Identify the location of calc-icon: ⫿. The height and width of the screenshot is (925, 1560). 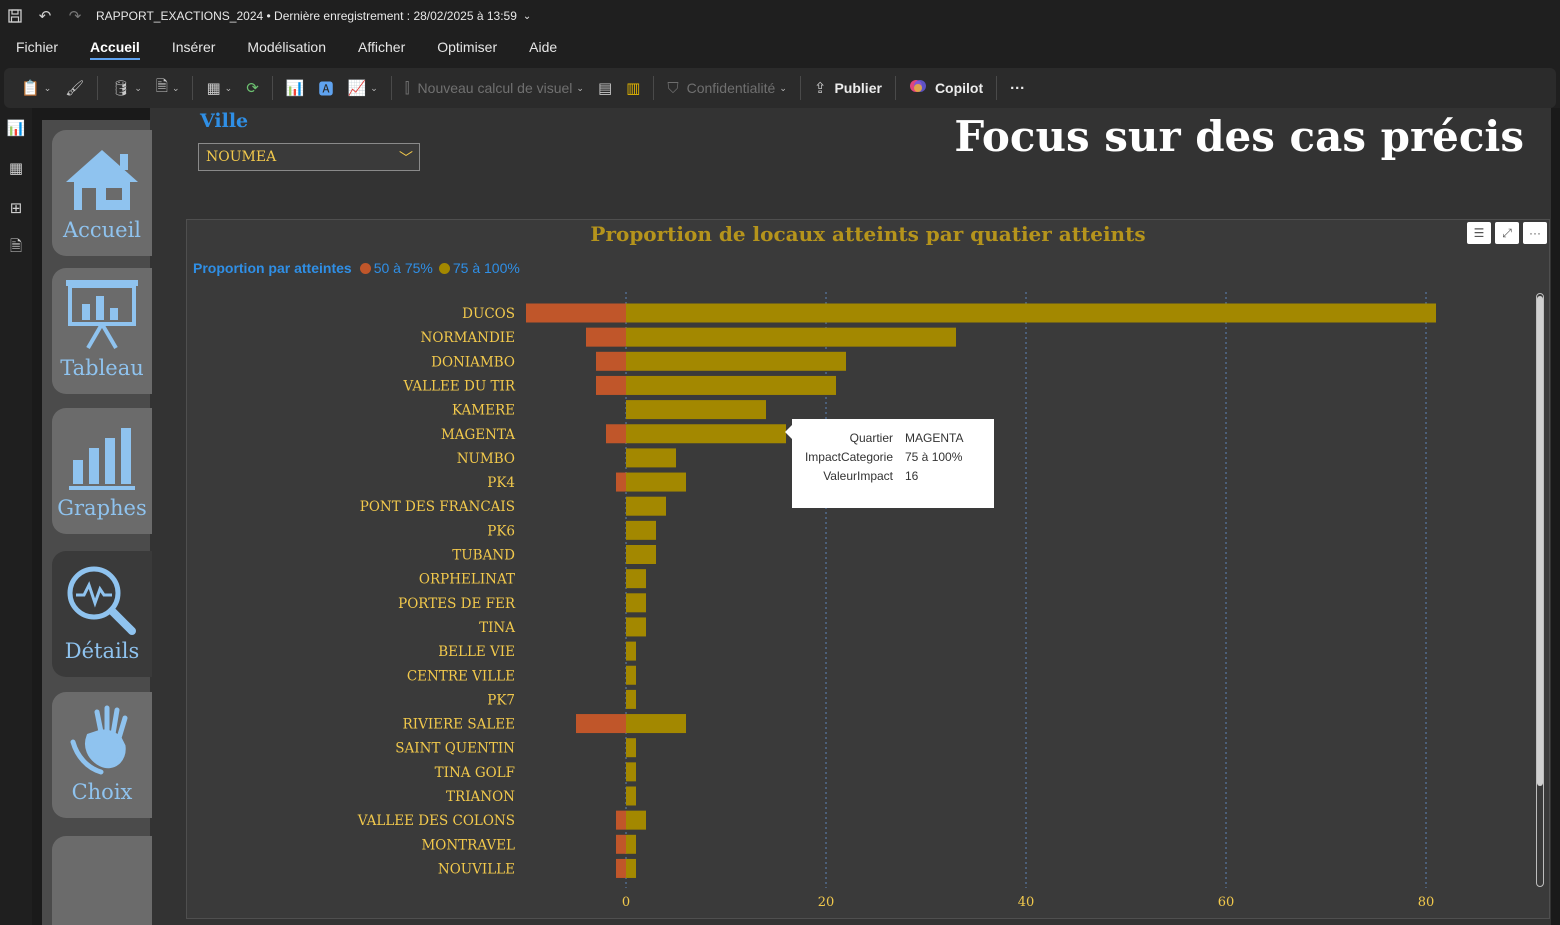
(407, 88).